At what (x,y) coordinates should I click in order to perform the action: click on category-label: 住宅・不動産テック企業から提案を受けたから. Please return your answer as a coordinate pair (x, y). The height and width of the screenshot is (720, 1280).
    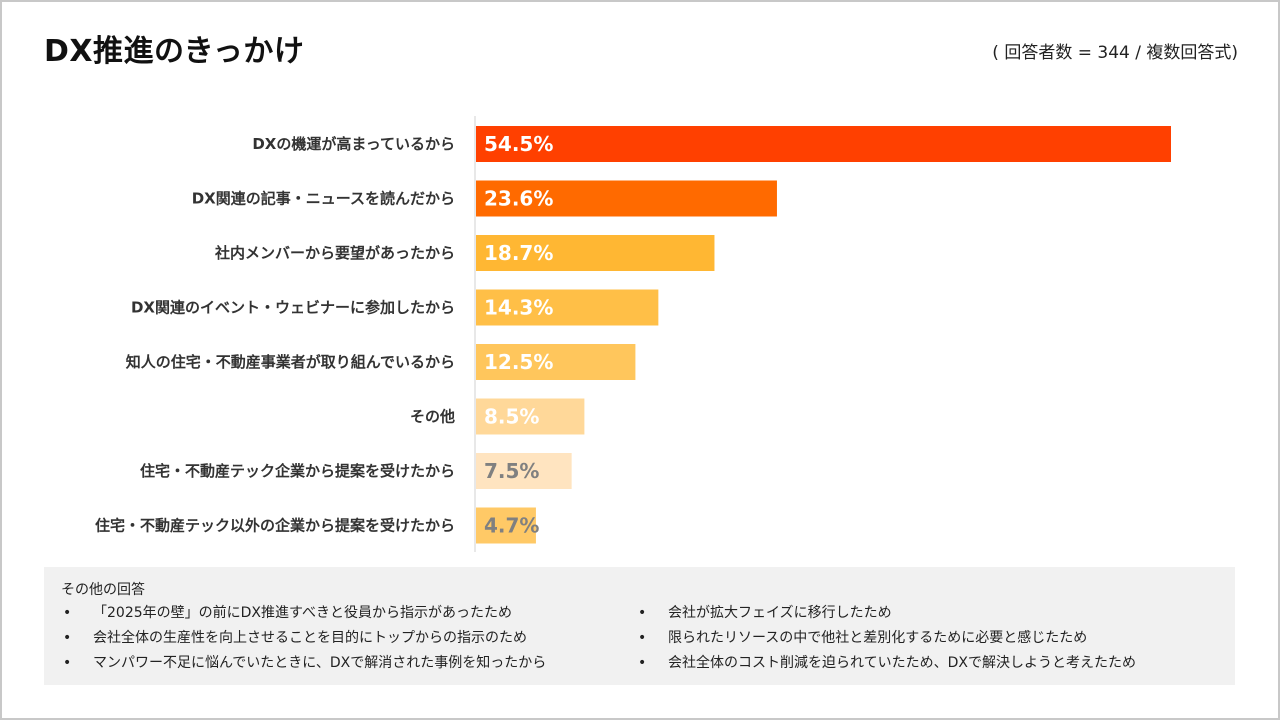
    Looking at the image, I should click on (297, 471).